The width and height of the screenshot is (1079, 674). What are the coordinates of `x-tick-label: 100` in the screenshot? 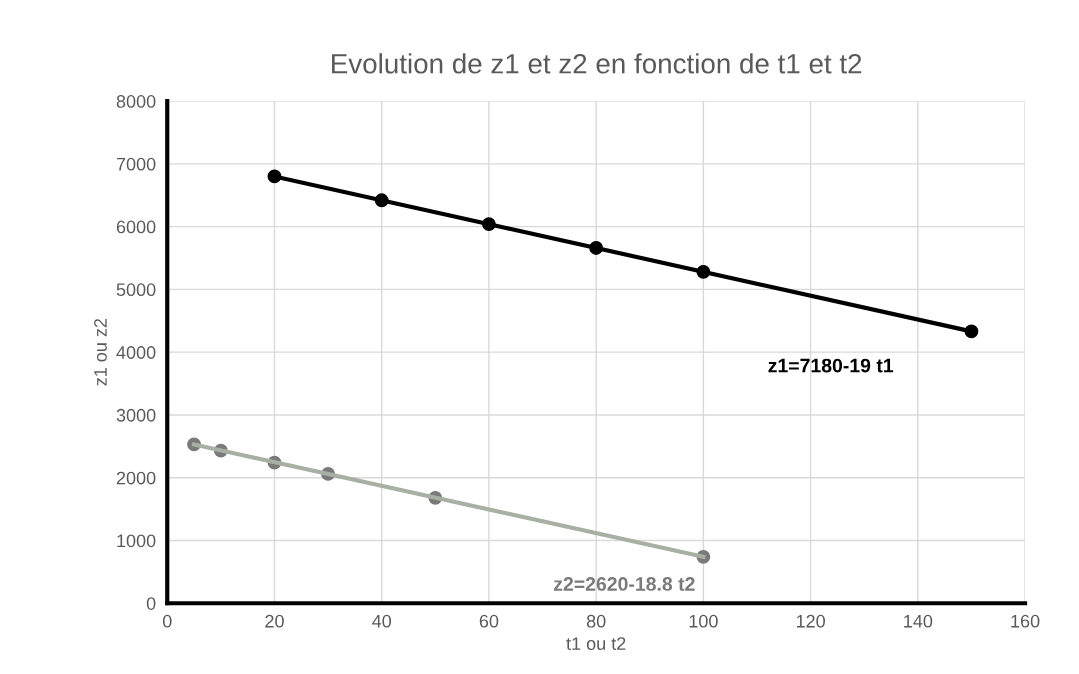 It's located at (703, 621).